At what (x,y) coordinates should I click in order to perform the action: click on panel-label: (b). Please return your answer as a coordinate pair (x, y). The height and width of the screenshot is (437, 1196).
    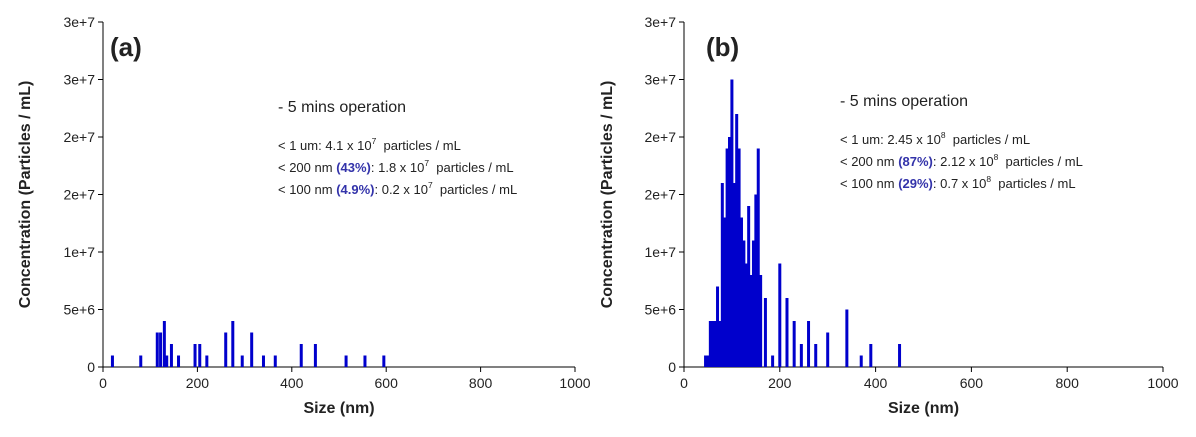
    Looking at the image, I should click on (722, 47).